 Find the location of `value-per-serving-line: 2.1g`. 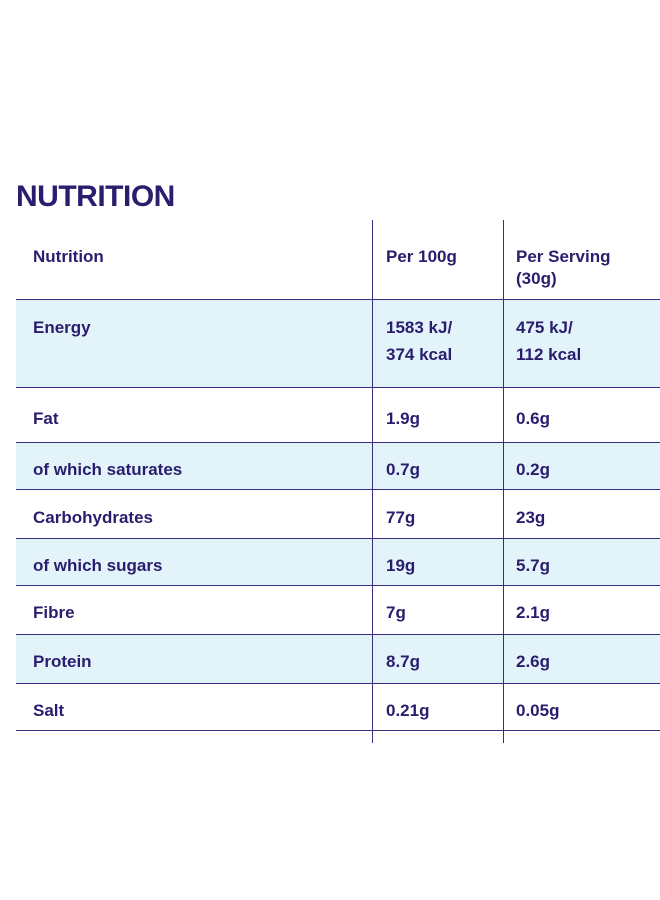

value-per-serving-line: 2.1g is located at coordinates (533, 612).